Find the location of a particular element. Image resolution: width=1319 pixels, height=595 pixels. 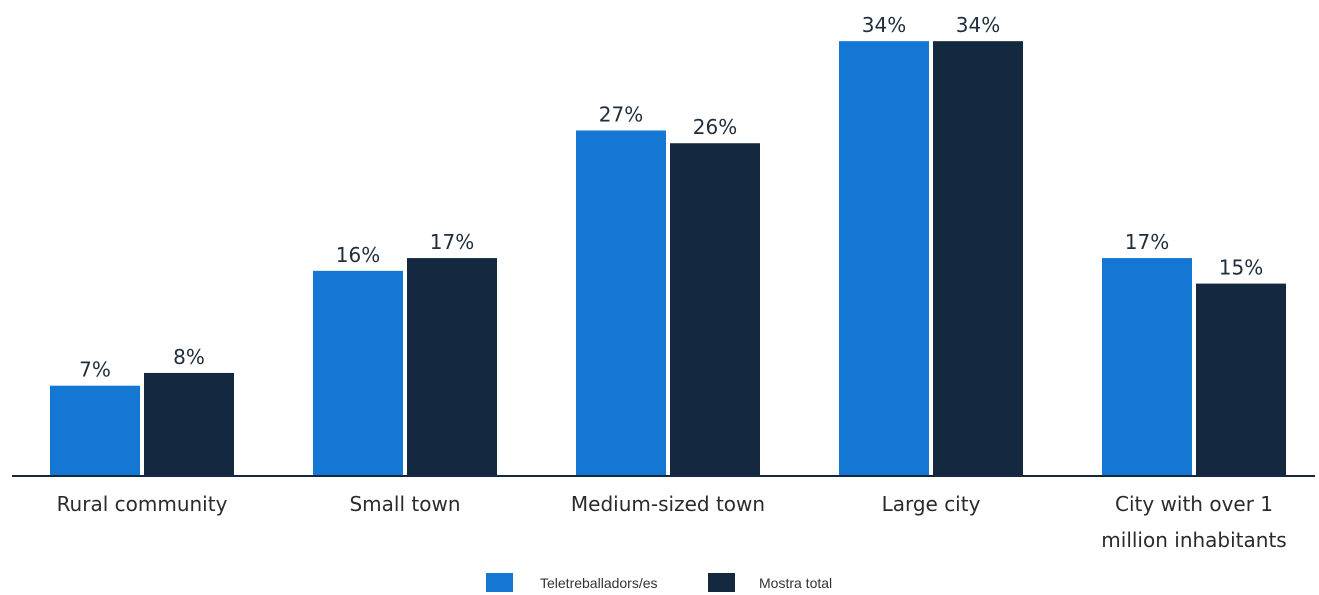

data-label-mostra-total-5: 15% is located at coordinates (1241, 268).